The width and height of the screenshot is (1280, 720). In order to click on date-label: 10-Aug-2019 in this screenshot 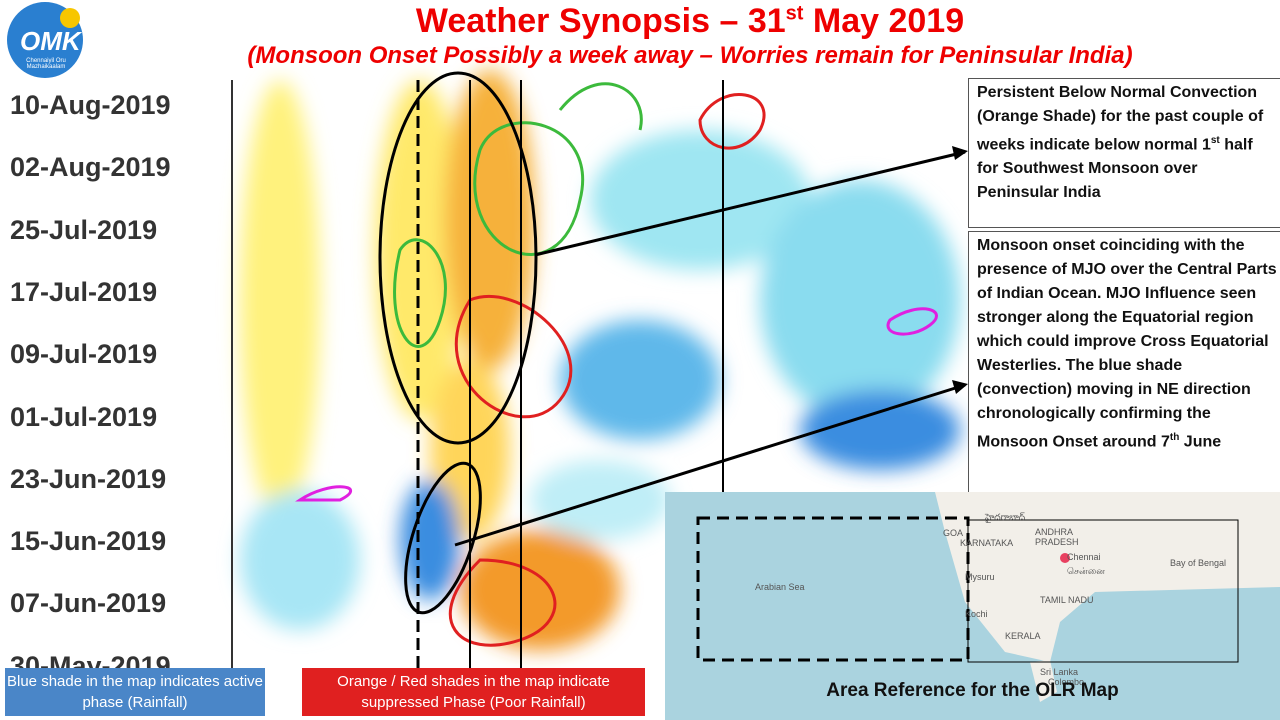, I will do `click(90, 105)`.